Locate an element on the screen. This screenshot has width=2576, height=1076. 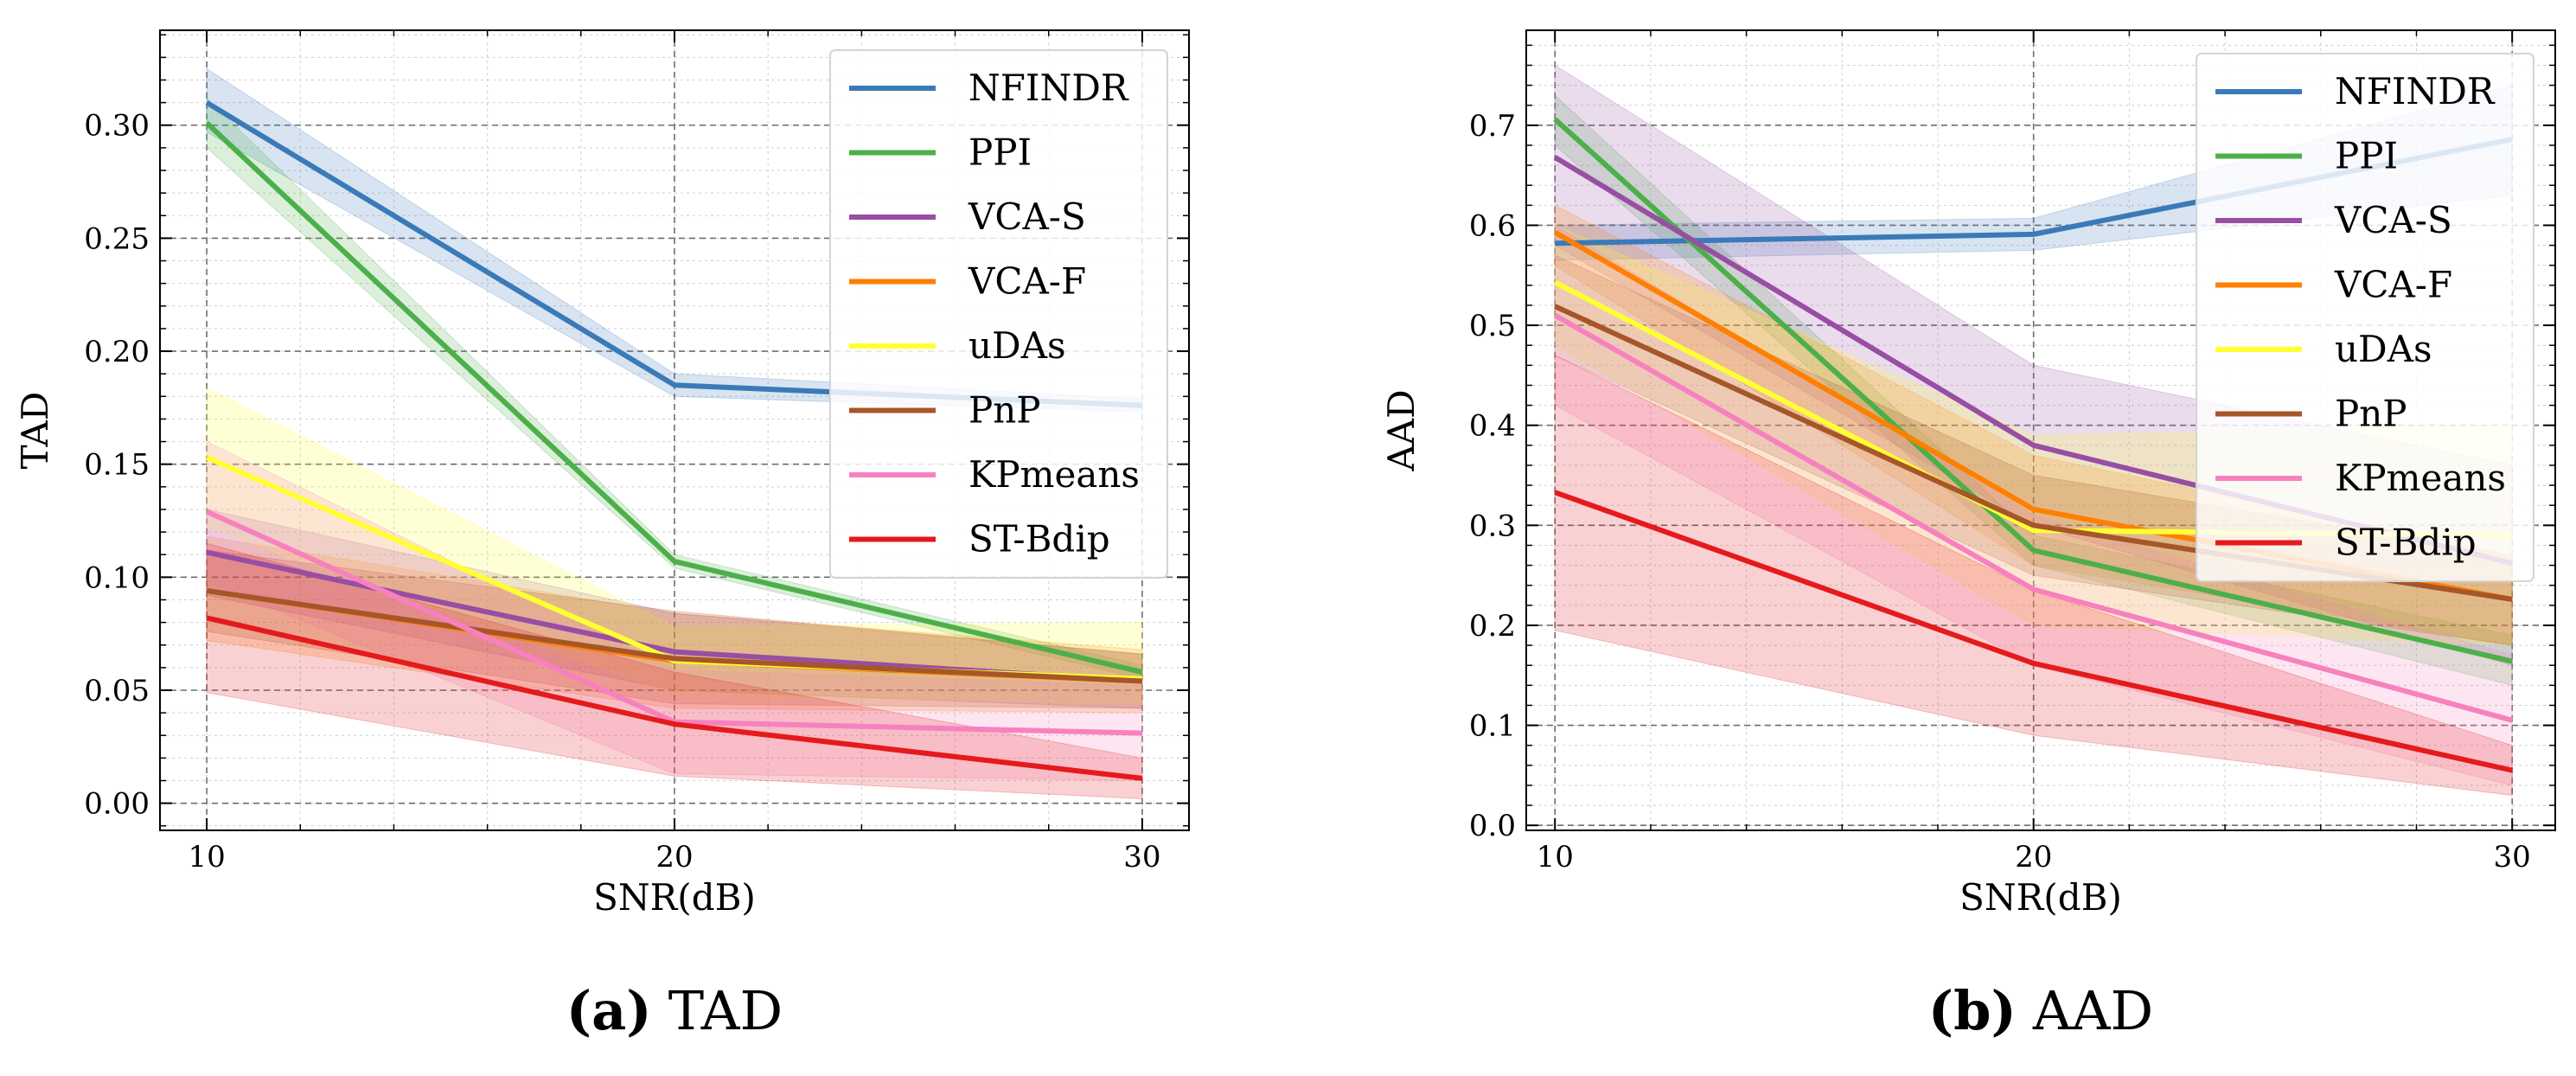
y-axis-title: AAD is located at coordinates (1401, 430).